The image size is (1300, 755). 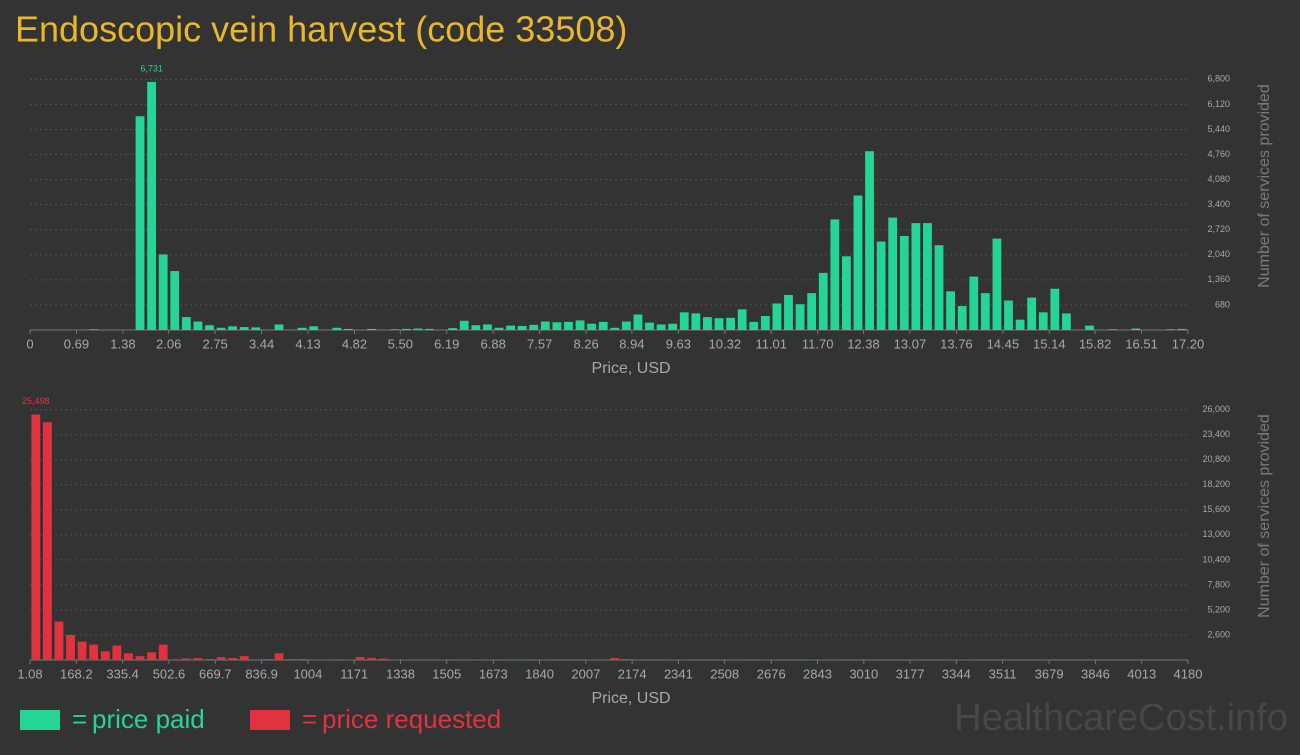 What do you see at coordinates (36, 401) in the screenshot?
I see `data-label: 25,498` at bounding box center [36, 401].